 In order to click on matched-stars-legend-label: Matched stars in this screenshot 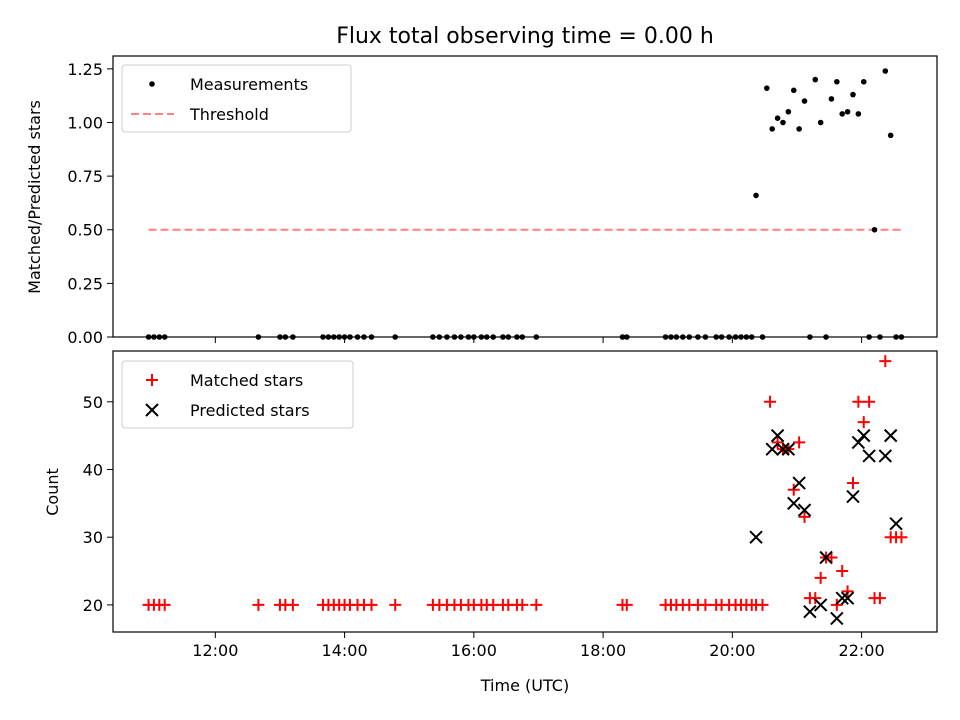, I will do `click(246, 380)`.